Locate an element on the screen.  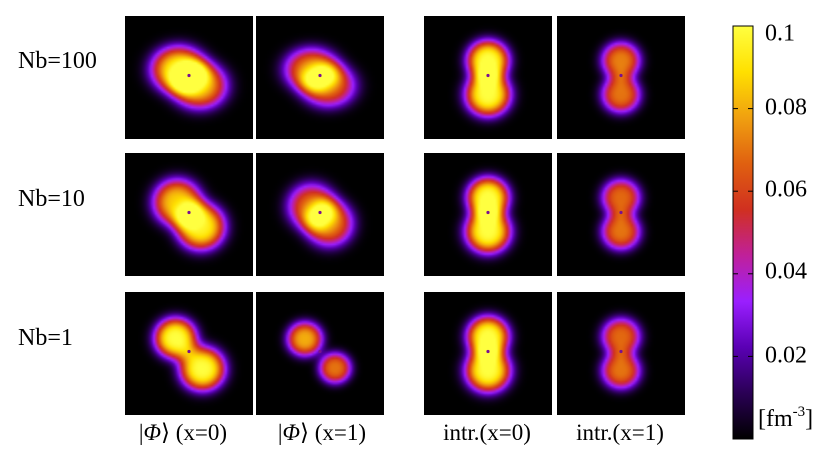
center-marker-r2-c3 is located at coordinates (621, 351).